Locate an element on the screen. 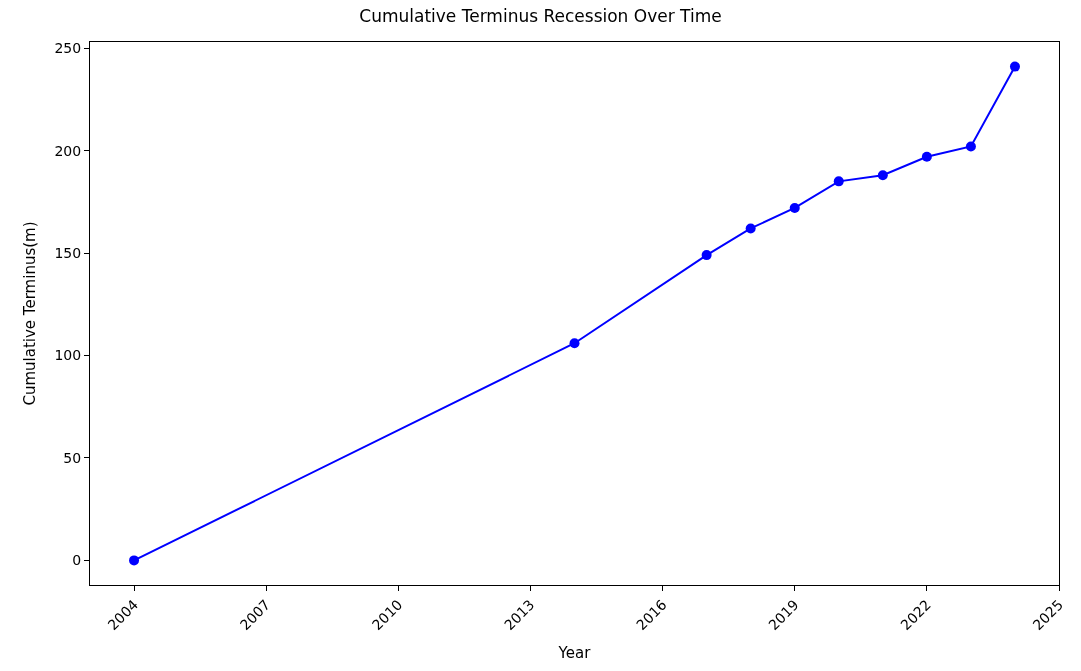 The height and width of the screenshot is (671, 1081). x-axis-title: Year is located at coordinates (574, 653).